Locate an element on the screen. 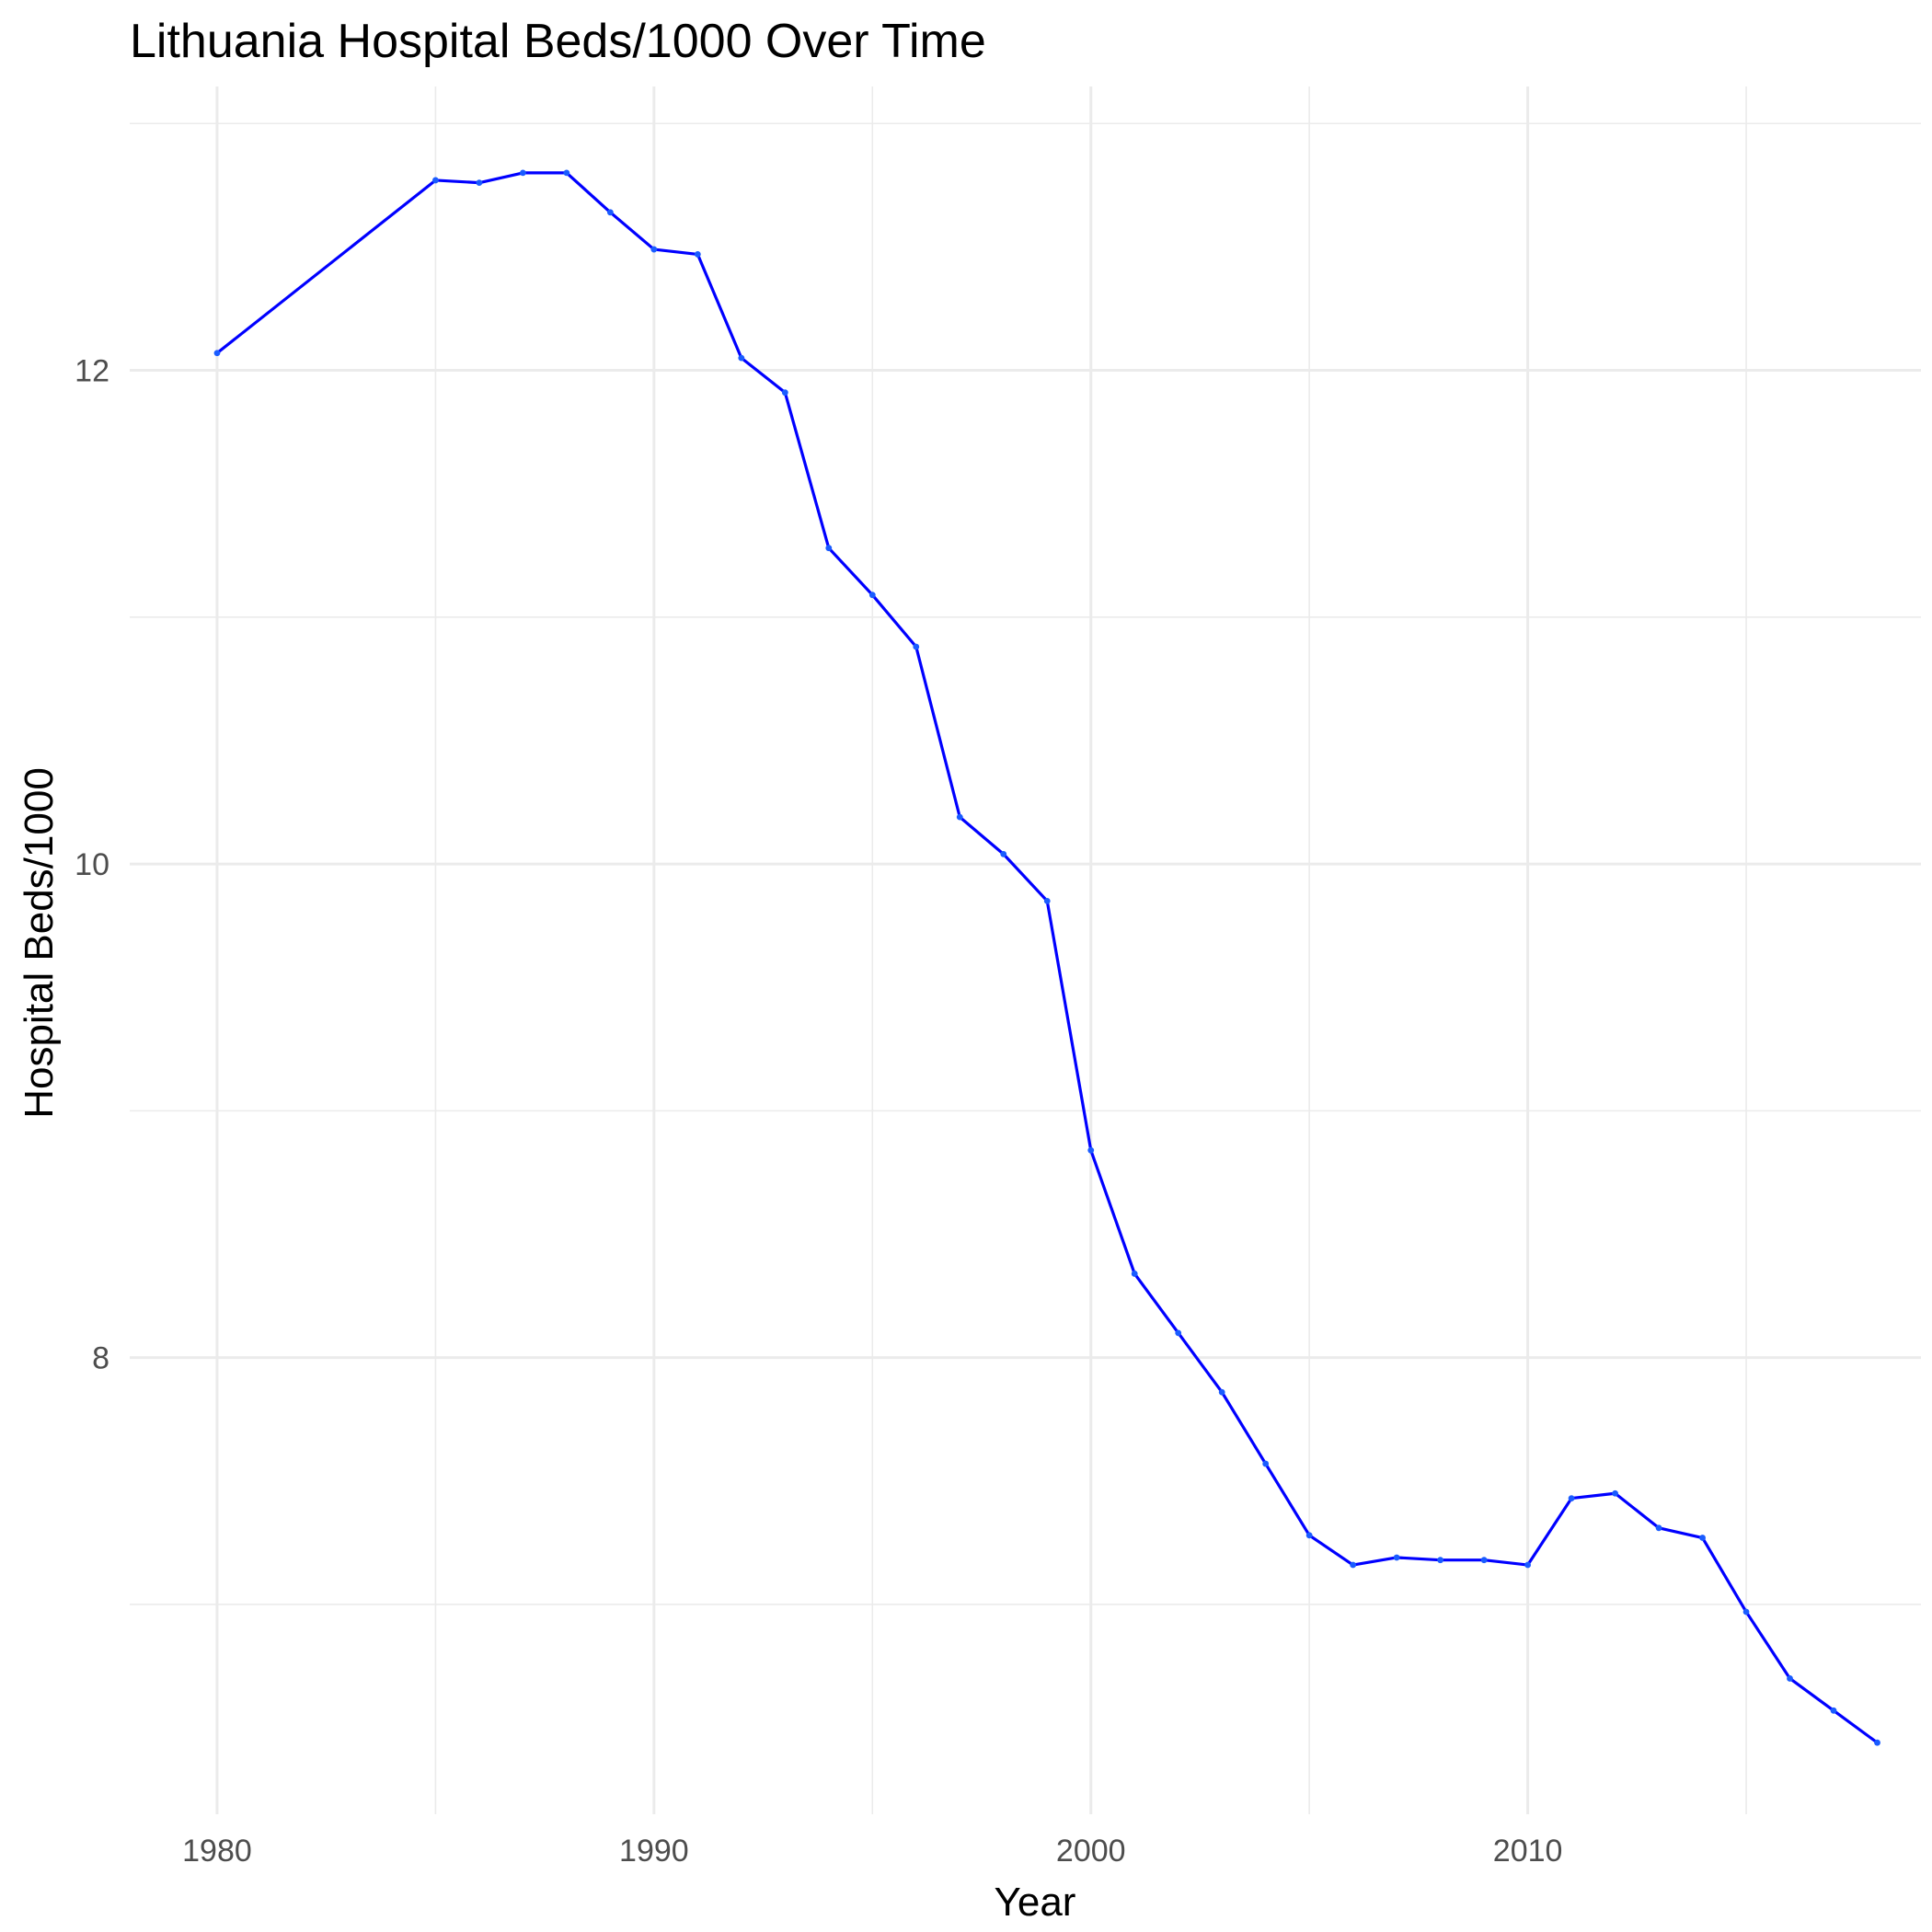 The height and width of the screenshot is (1932, 1932). y-tick-label: 8 is located at coordinates (100, 1358).